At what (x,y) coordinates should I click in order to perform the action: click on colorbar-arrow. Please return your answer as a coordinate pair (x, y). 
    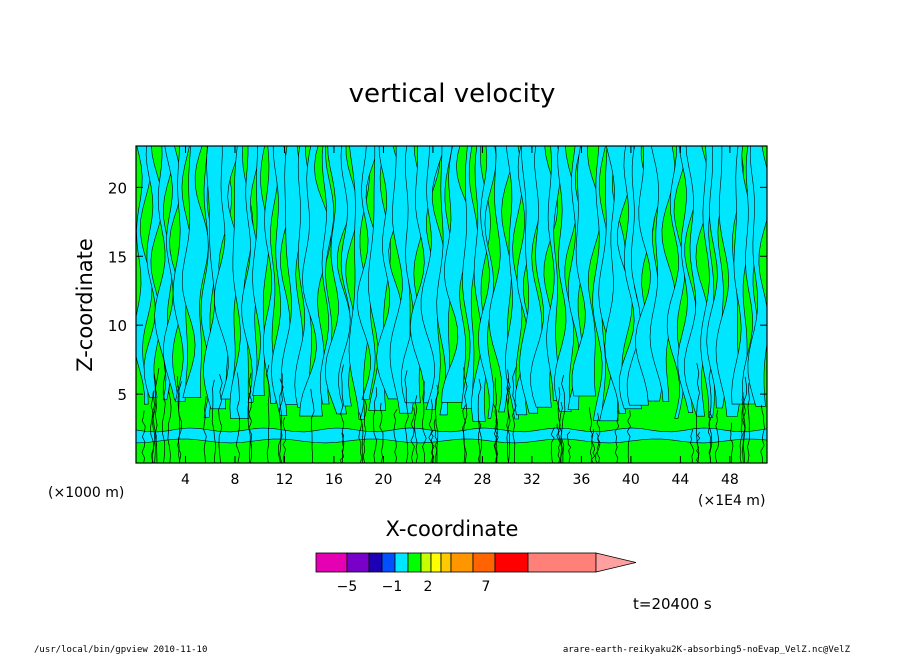
    Looking at the image, I should click on (616, 562).